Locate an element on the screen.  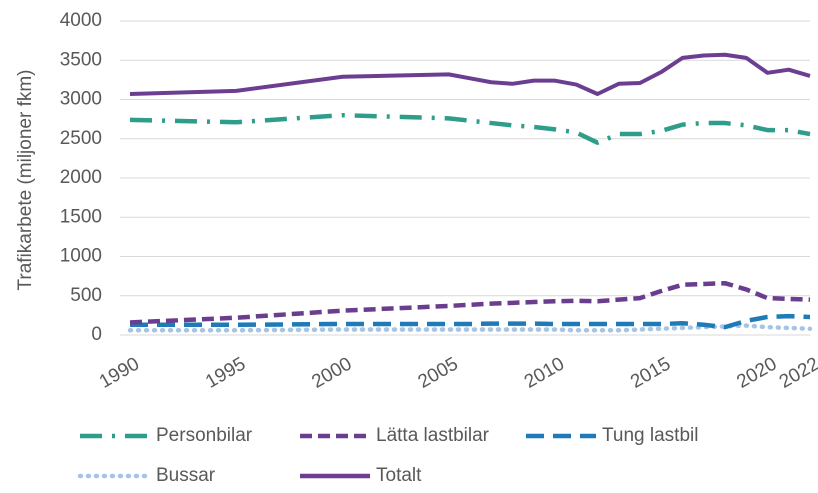
x-tick-label: 2010 is located at coordinates (544, 372).